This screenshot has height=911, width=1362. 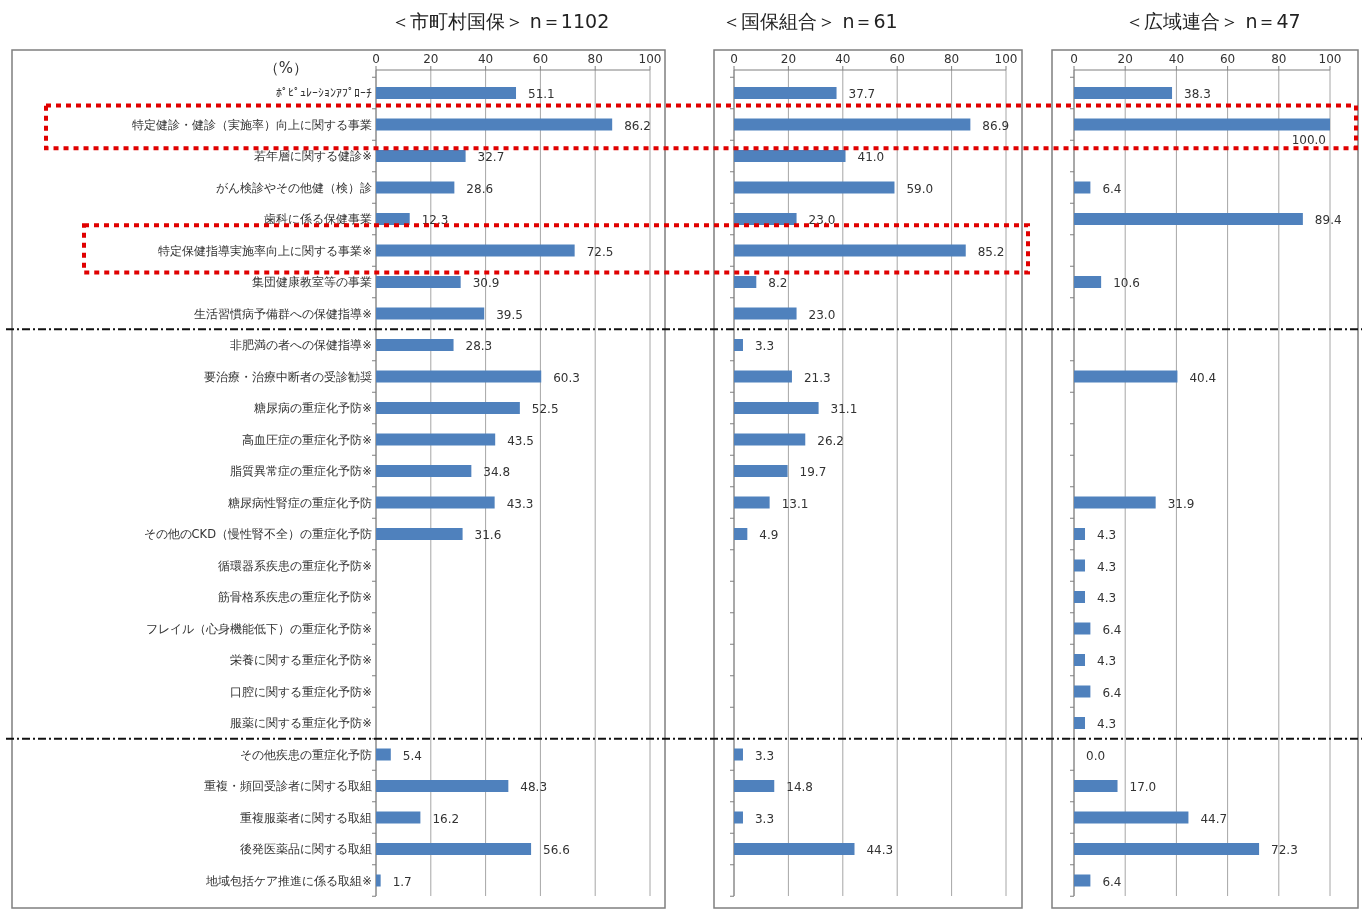 What do you see at coordinates (318, 219) in the screenshot?
I see `y-tick-label: 歯科に係る保健事業` at bounding box center [318, 219].